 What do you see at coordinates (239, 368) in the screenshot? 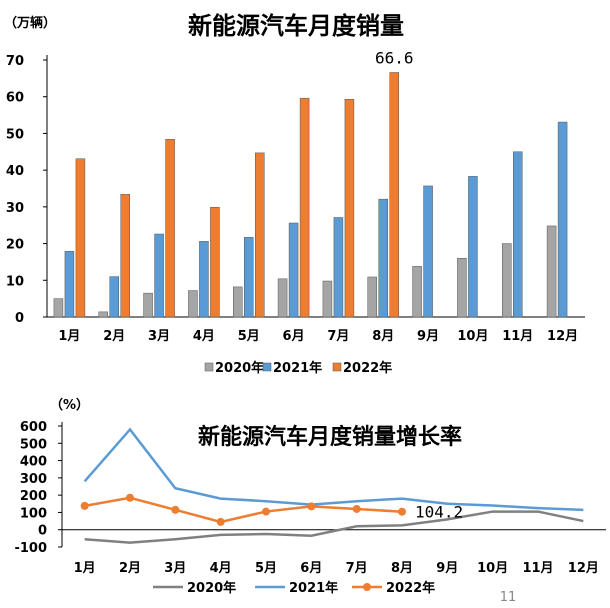
I see `bar-legend-label: 2020年` at bounding box center [239, 368].